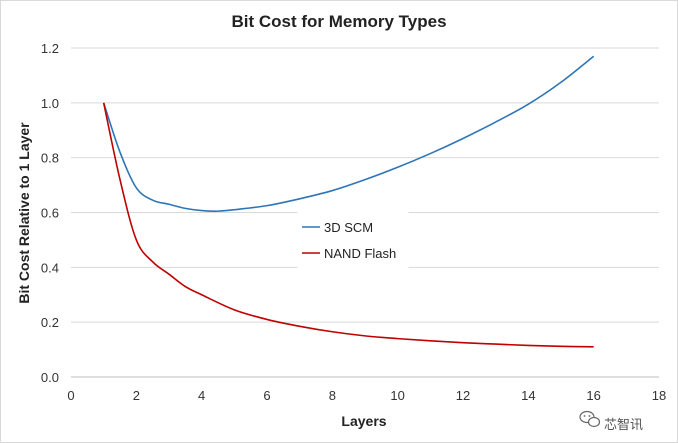 The height and width of the screenshot is (443, 678). Describe the element at coordinates (266, 395) in the screenshot. I see `x-tick-label: 6` at that location.